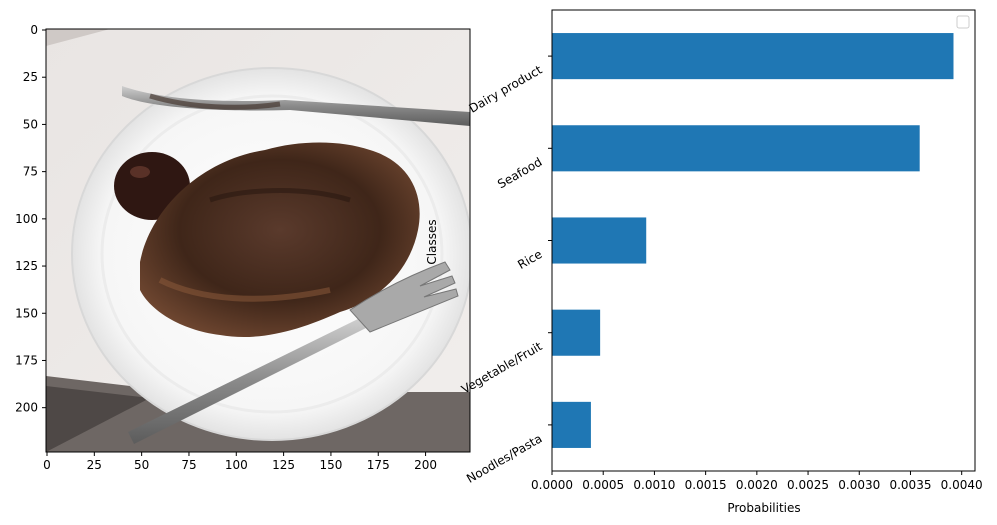  I want to click on bar-chart-x-tick-label: 0.0010, so click(654, 485).